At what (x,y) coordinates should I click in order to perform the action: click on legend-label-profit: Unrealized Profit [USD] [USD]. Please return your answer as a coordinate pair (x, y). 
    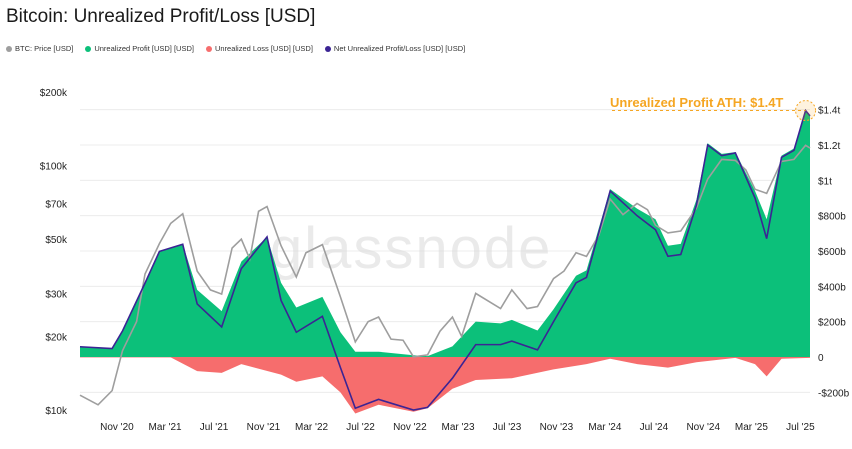
    Looking at the image, I should click on (144, 48).